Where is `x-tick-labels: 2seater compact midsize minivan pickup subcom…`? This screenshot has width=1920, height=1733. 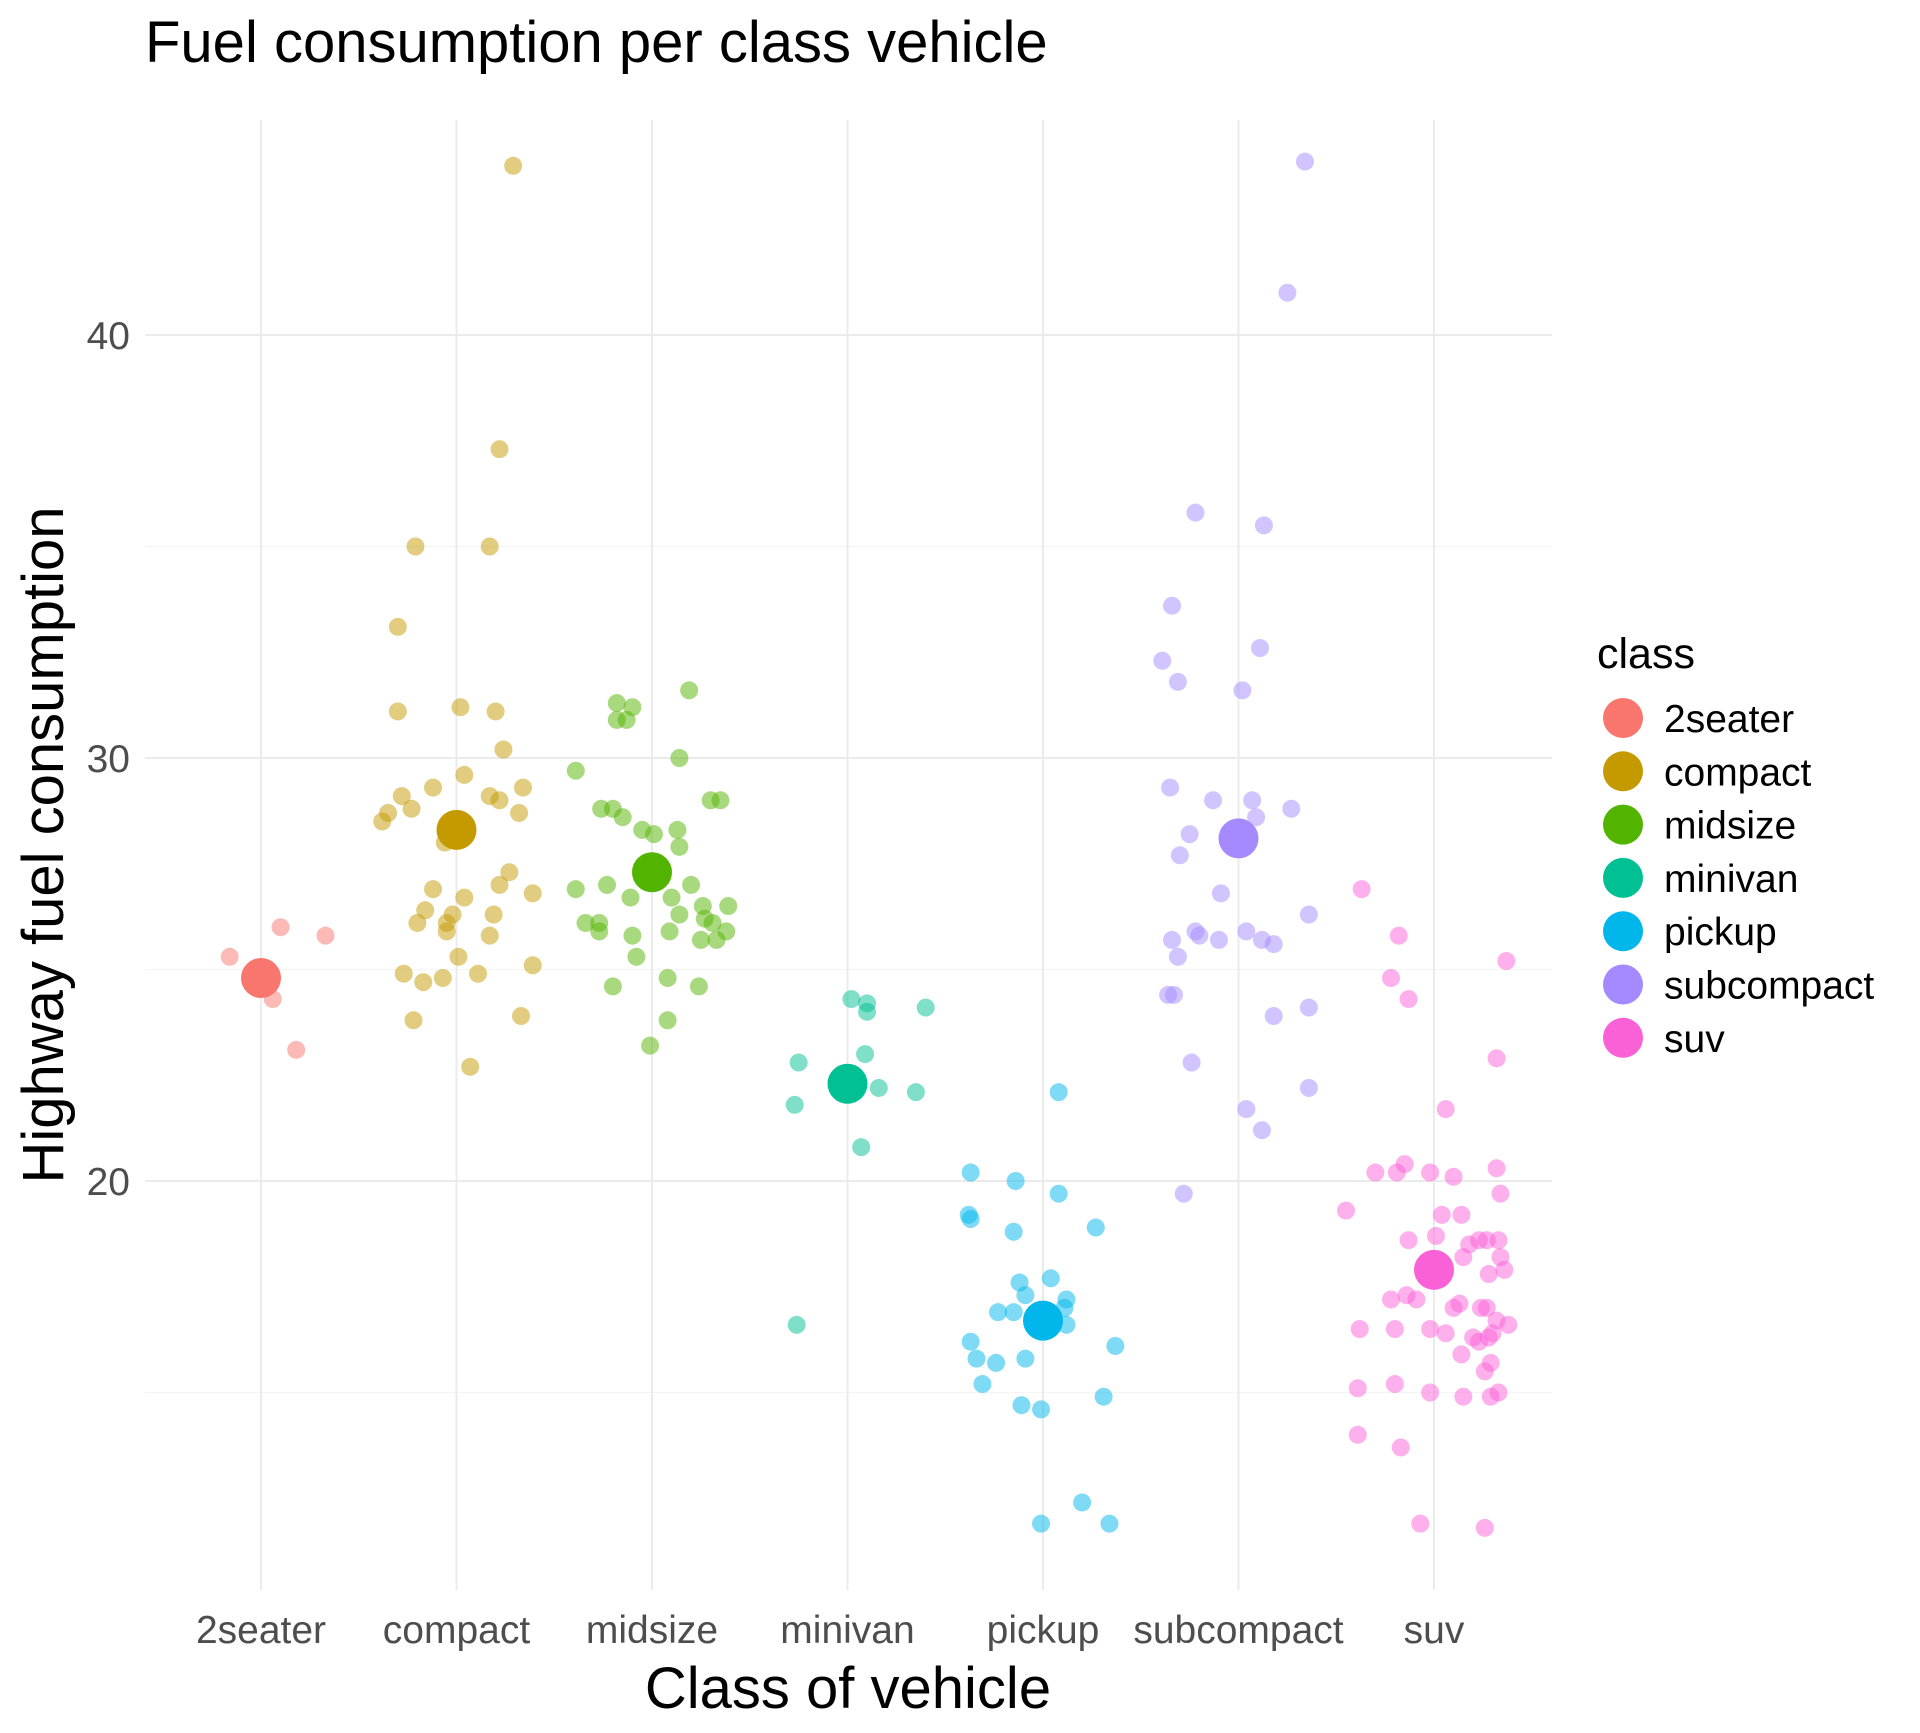 x-tick-labels: 2seater compact midsize minivan pickup subcom… is located at coordinates (830, 1630).